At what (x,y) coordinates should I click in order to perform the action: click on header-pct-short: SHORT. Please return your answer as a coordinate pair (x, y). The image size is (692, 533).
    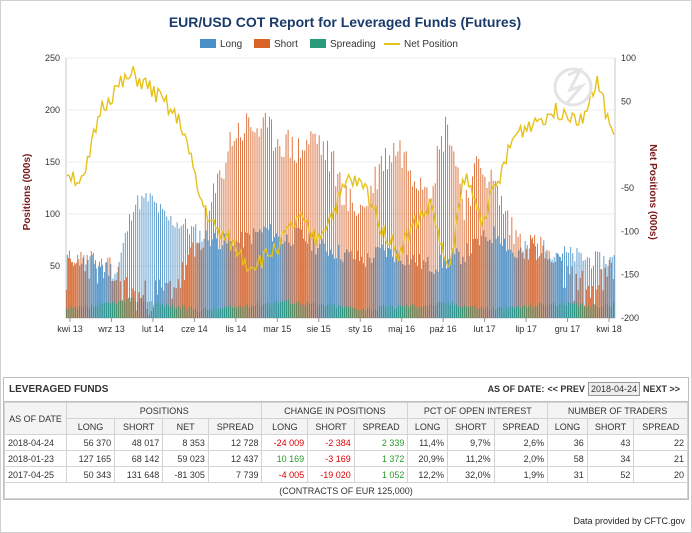
    Looking at the image, I should click on (470, 426).